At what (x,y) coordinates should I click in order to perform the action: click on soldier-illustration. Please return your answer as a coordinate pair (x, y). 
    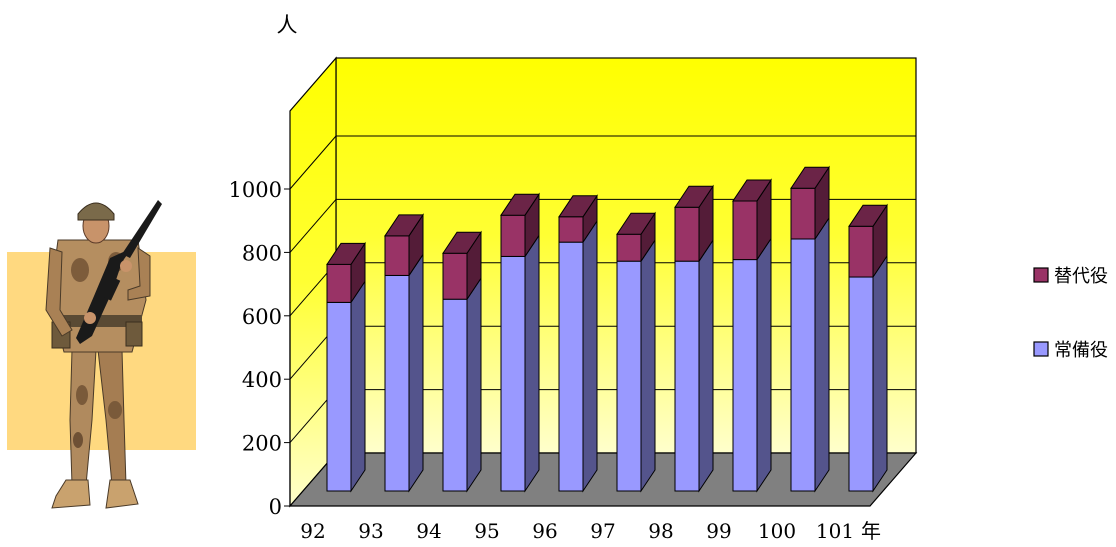
    Looking at the image, I should click on (101, 354).